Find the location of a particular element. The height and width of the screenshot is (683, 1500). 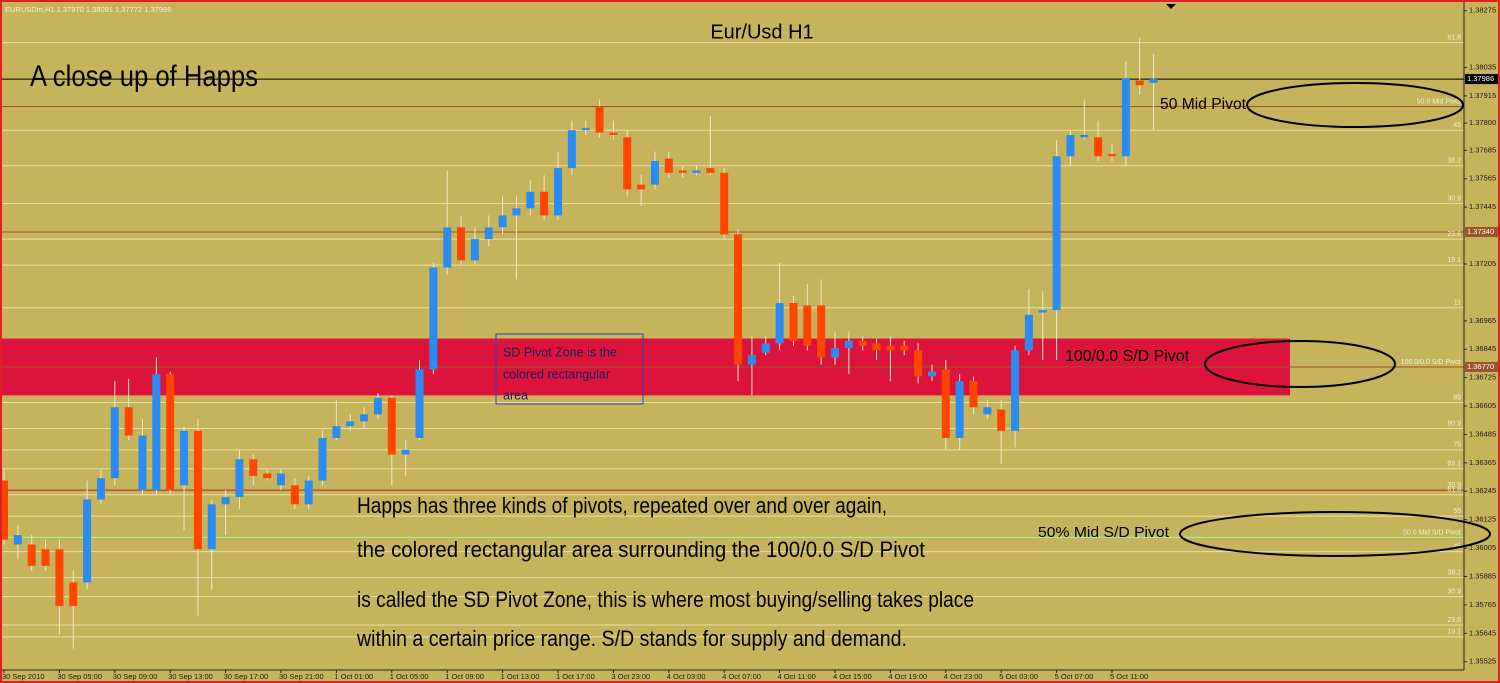

level-label: 50.0 Mid Pivot is located at coordinates (1439, 101).